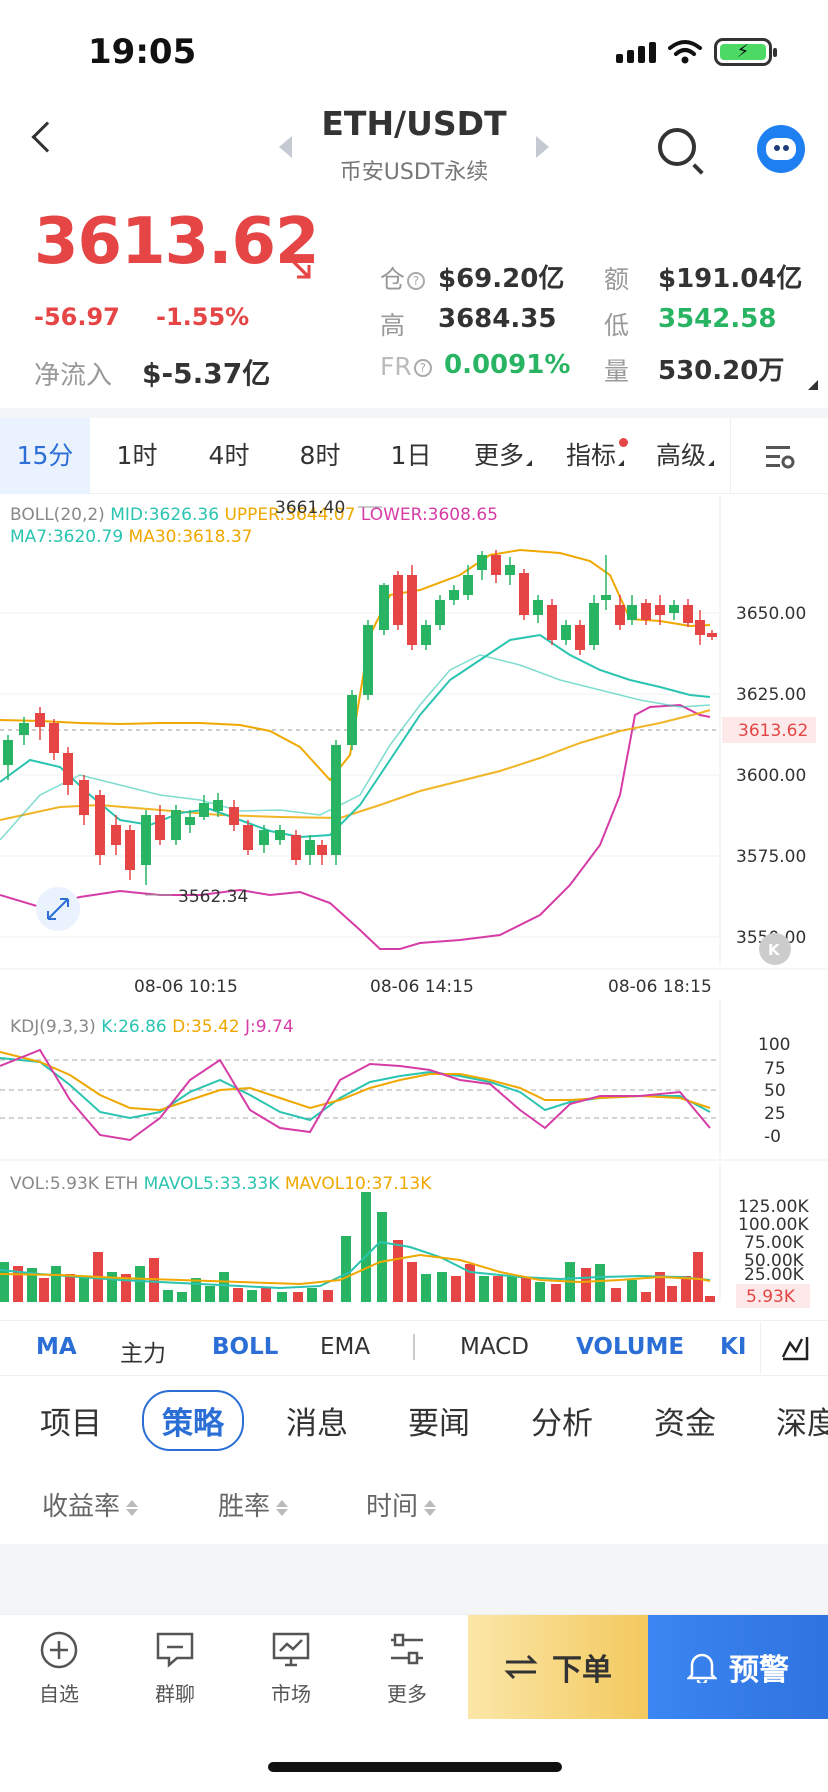  What do you see at coordinates (771, 1297) in the screenshot?
I see `current-volume-tag: 5.93K` at bounding box center [771, 1297].